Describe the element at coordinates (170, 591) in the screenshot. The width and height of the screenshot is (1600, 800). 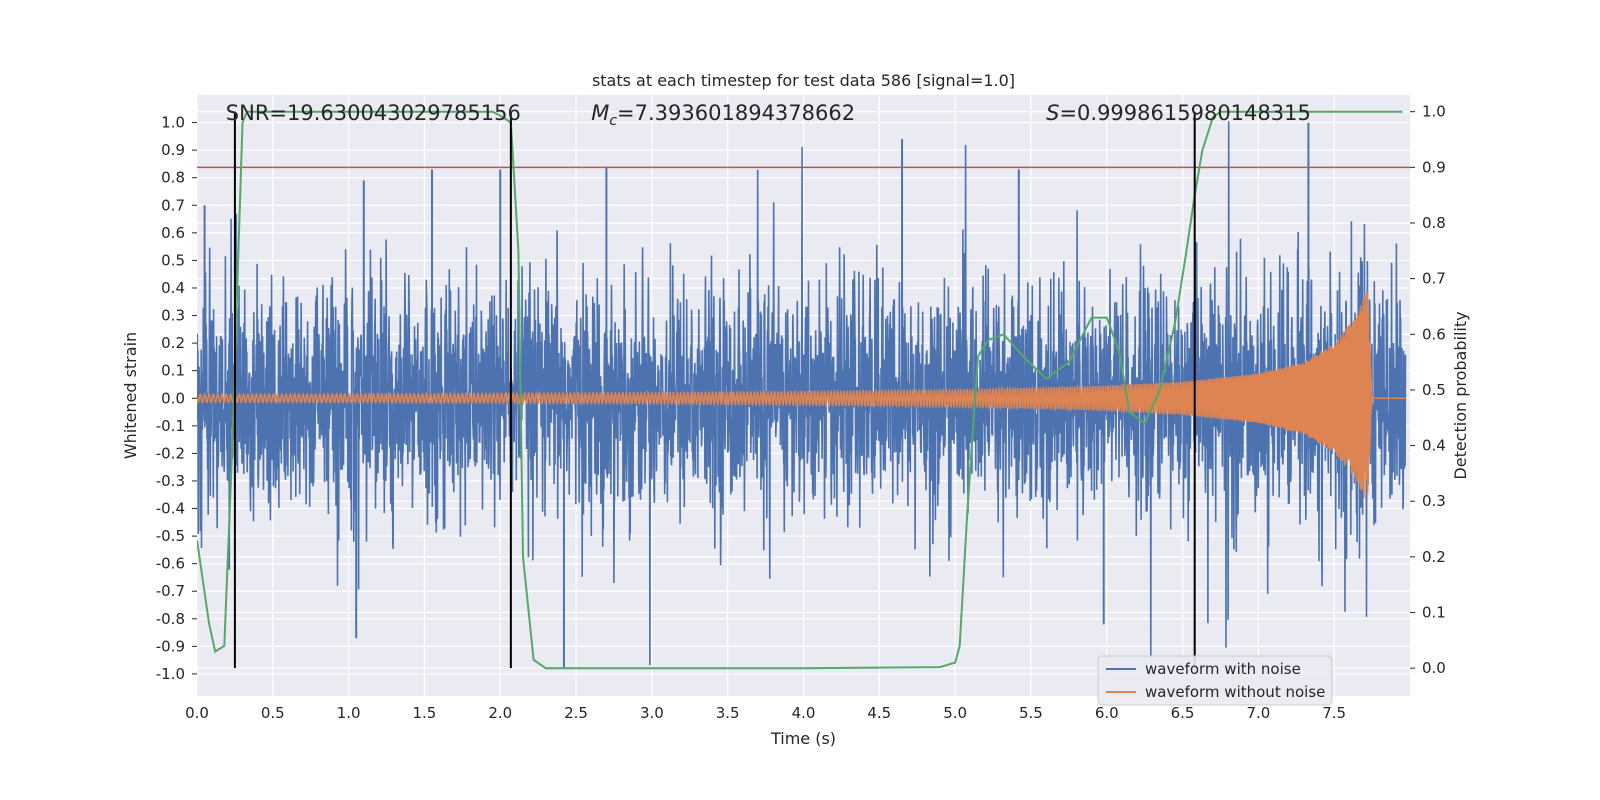
I see `y-tick-label: -0.7` at that location.